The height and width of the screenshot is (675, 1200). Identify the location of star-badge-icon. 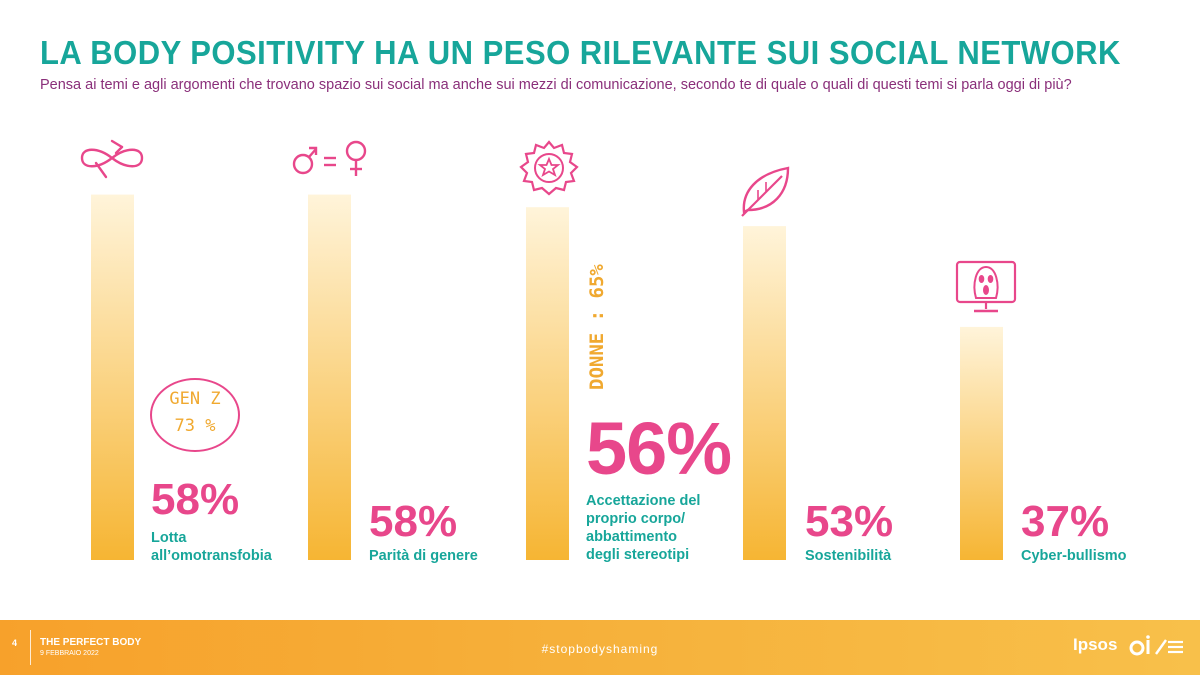
(549, 168).